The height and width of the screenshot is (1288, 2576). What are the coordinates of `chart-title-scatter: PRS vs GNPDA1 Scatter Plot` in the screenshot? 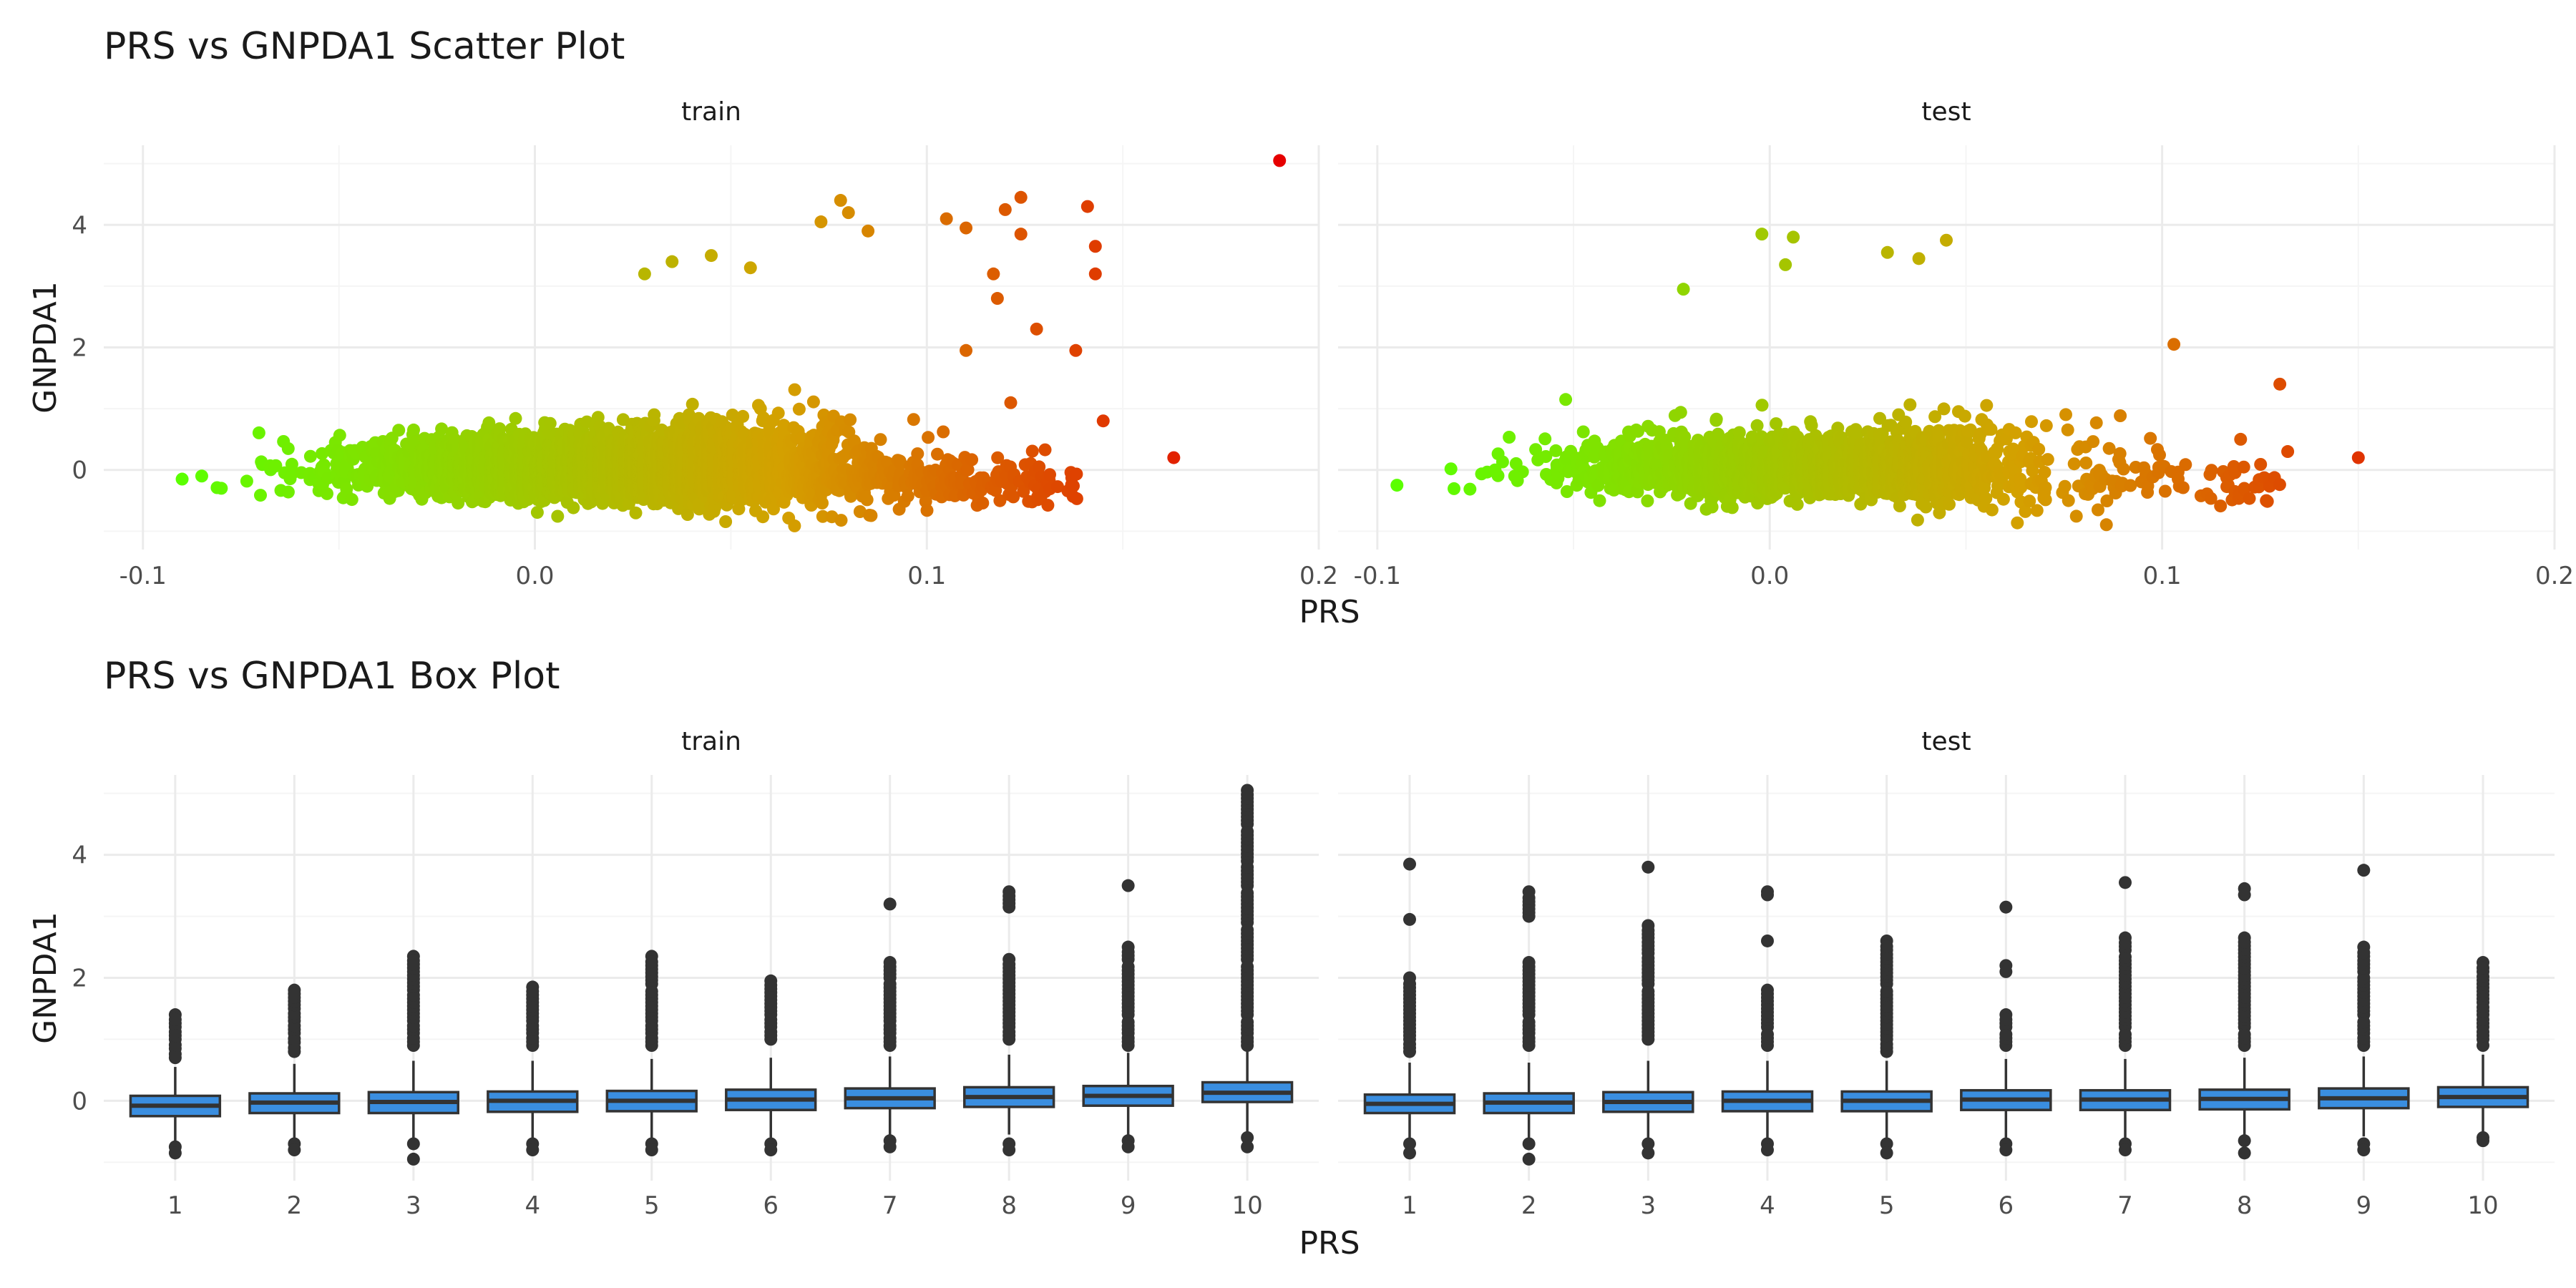 It's located at (364, 46).